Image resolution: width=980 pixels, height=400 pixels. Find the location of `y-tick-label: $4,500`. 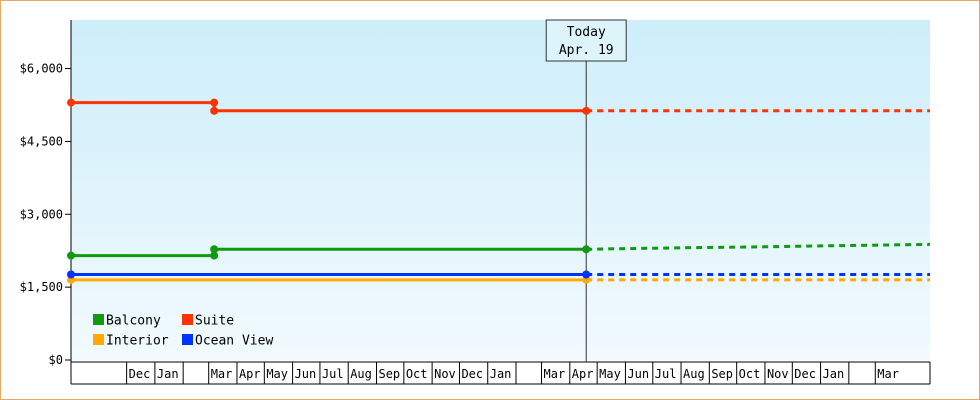

y-tick-label: $4,500 is located at coordinates (41, 141).